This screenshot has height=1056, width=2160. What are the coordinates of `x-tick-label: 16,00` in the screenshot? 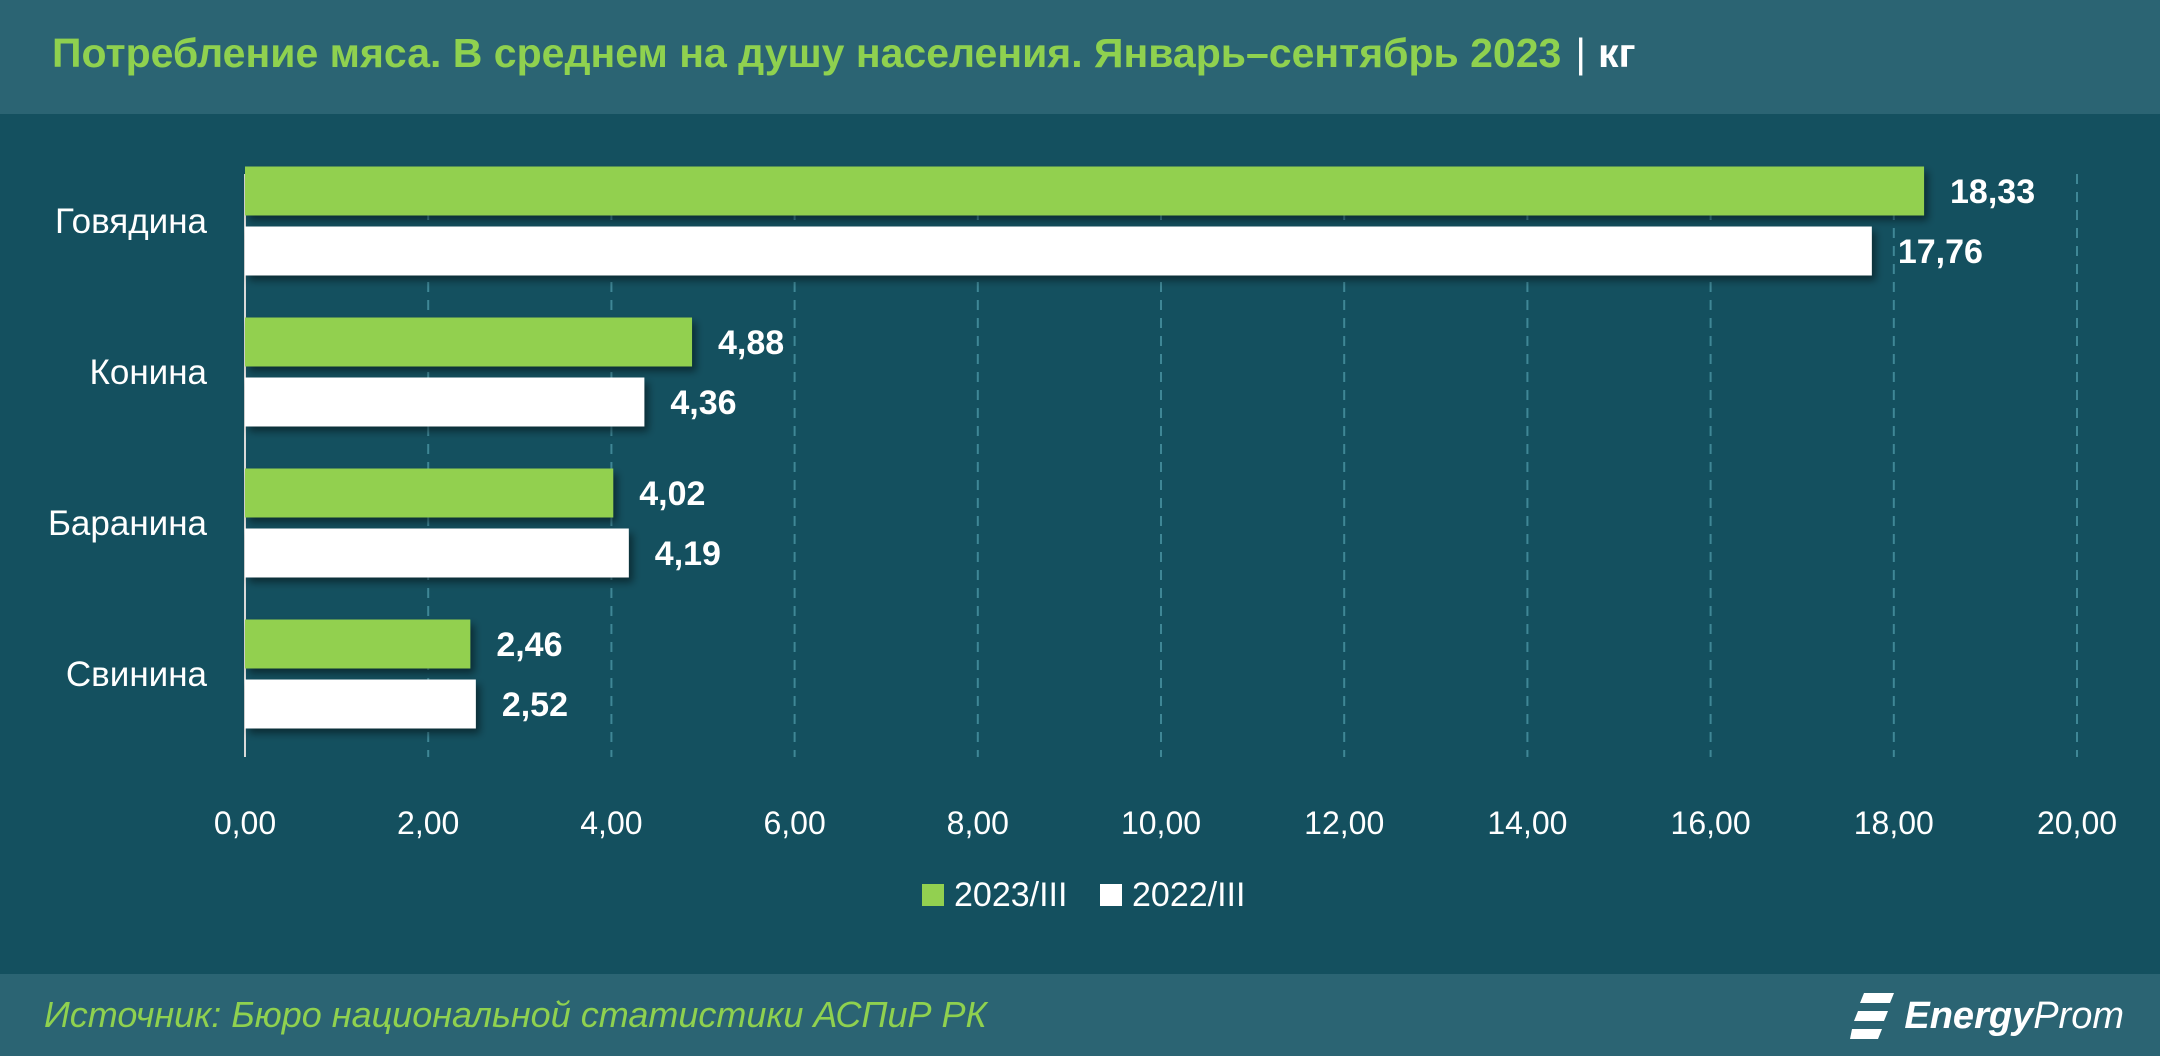 It's located at (1711, 823).